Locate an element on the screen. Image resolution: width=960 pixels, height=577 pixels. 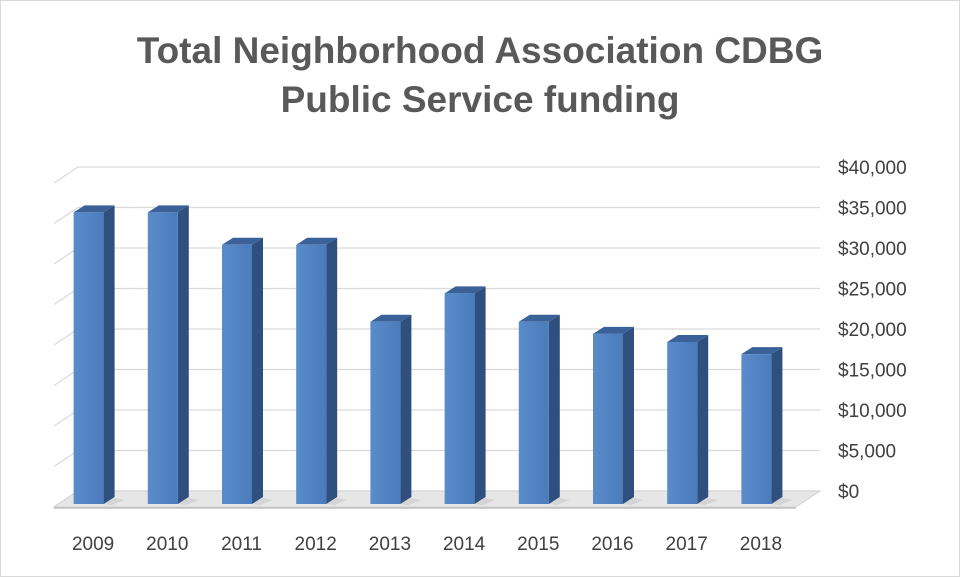
y-tick-label: $10,000 is located at coordinates (872, 411).